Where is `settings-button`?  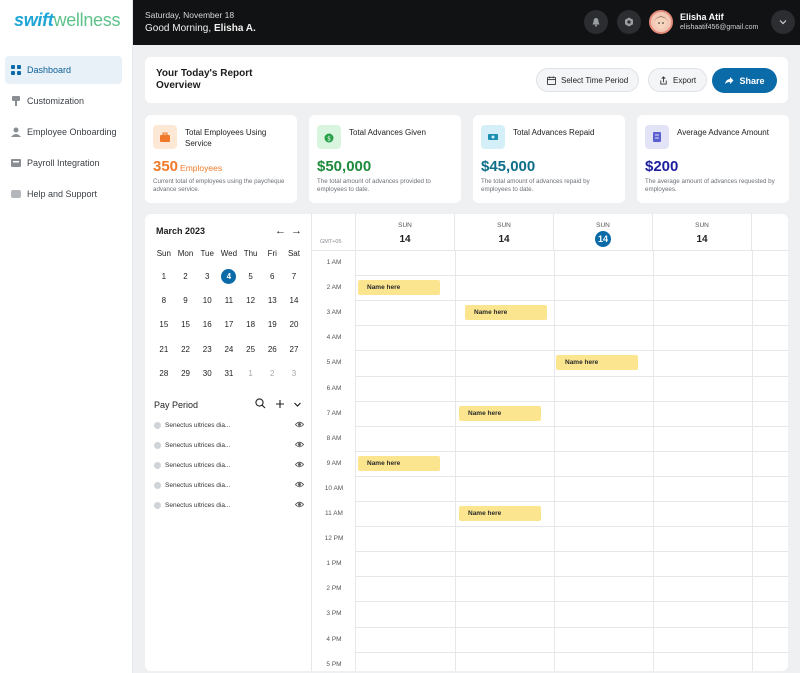
settings-button is located at coordinates (629, 22).